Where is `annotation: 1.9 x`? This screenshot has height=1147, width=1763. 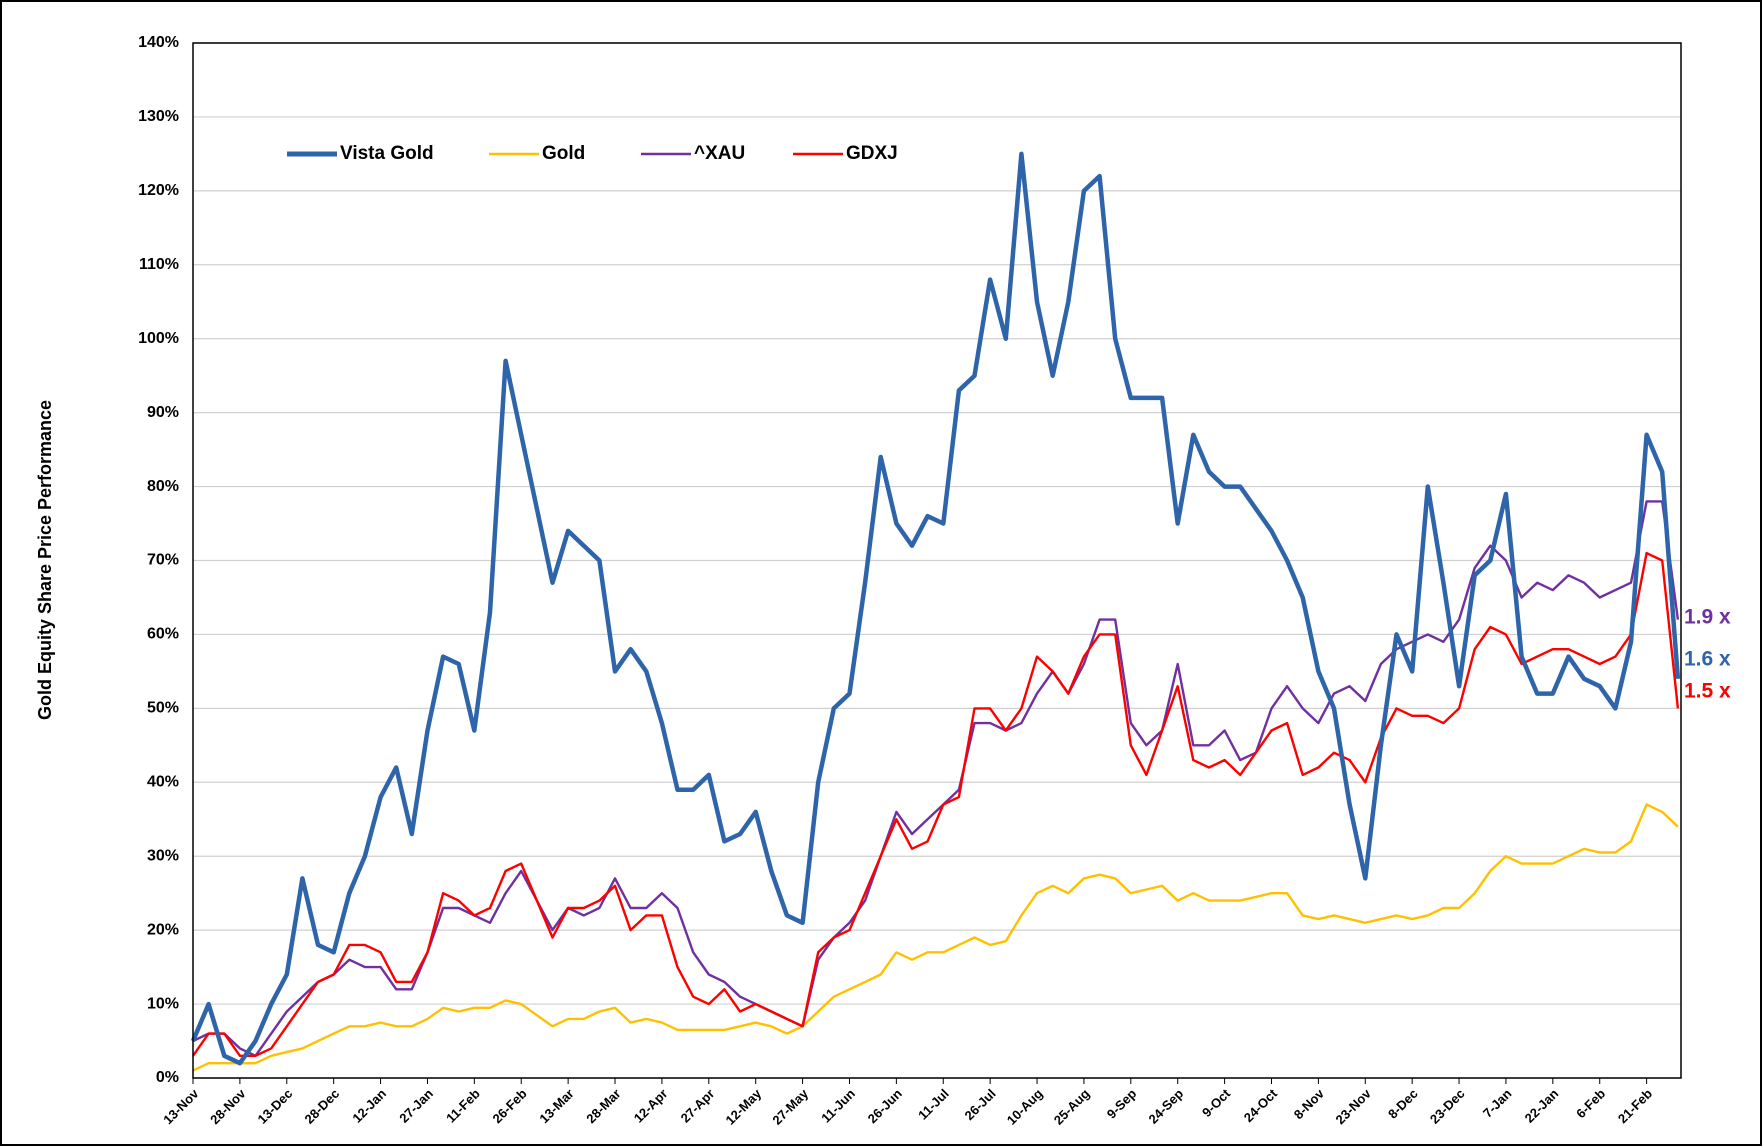
annotation: 1.9 x is located at coordinates (1707, 617).